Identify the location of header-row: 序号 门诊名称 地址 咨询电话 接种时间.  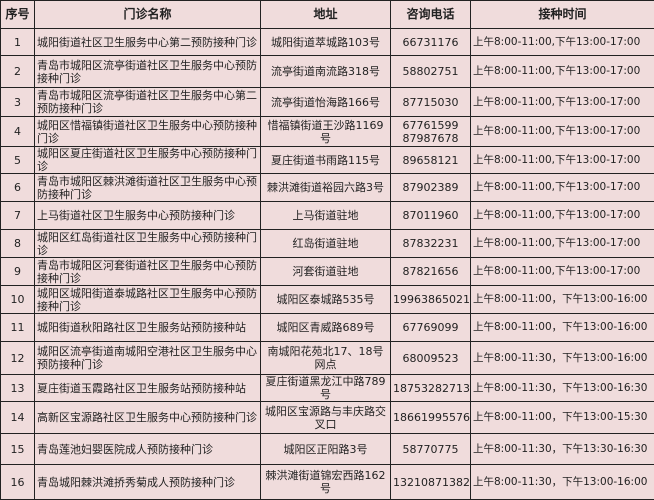
(327, 14).